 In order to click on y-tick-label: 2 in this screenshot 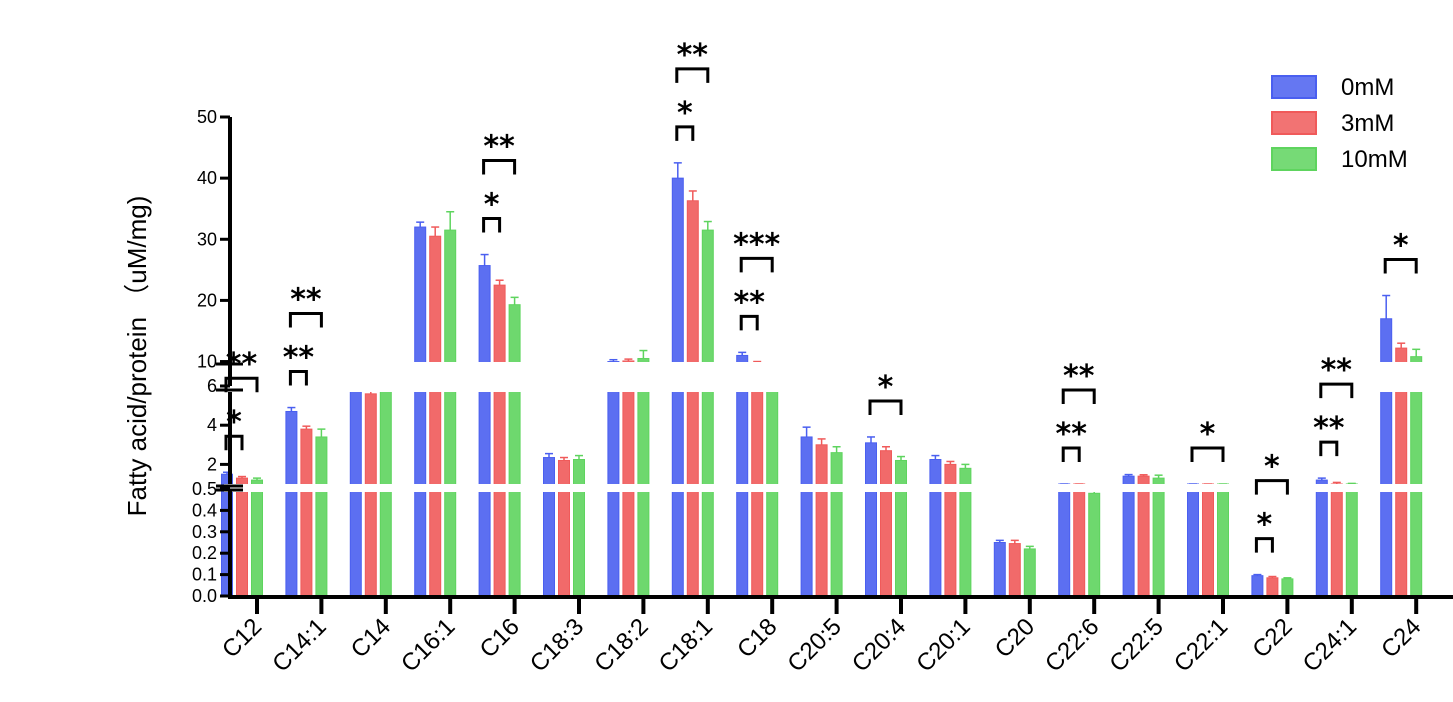, I will do `click(212, 464)`.